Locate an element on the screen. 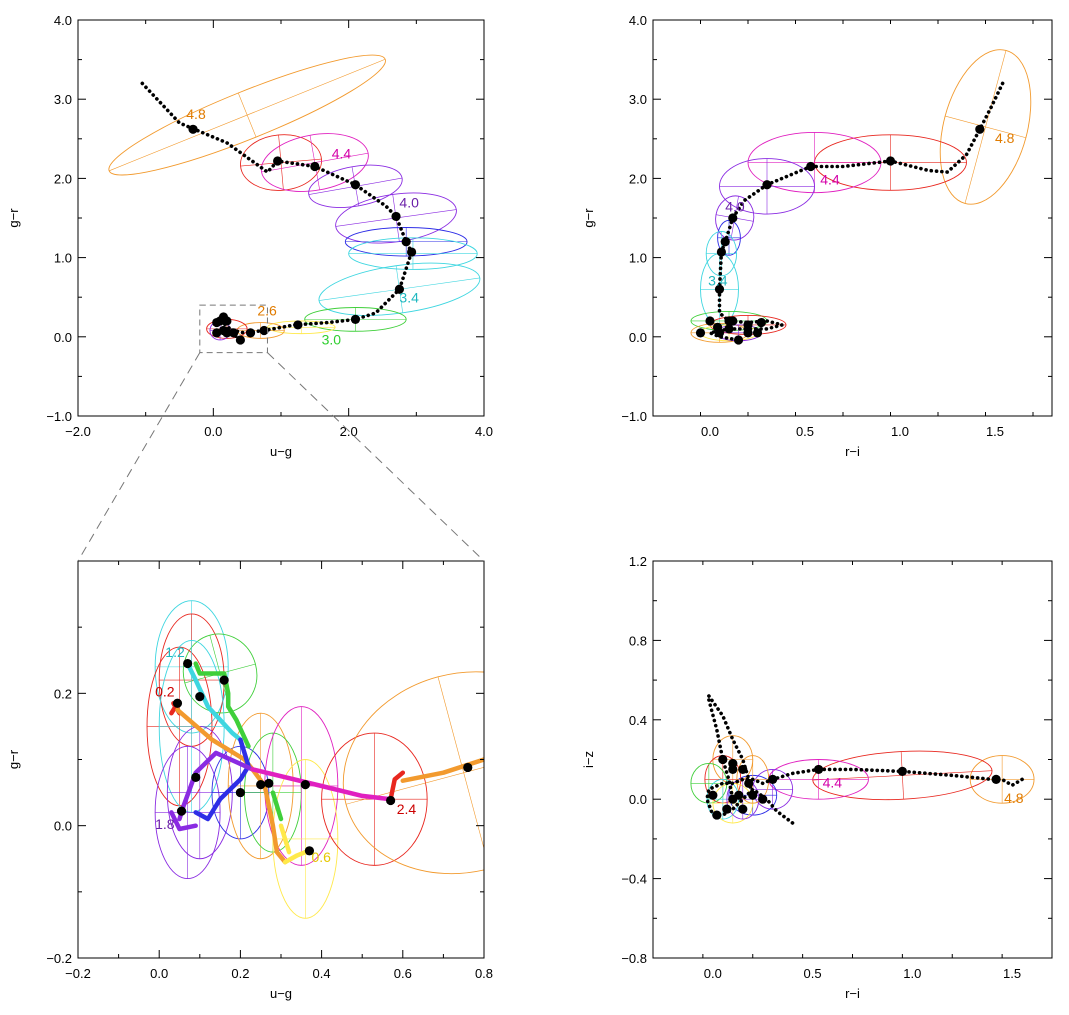  zoom-connector is located at coordinates (281, 433).